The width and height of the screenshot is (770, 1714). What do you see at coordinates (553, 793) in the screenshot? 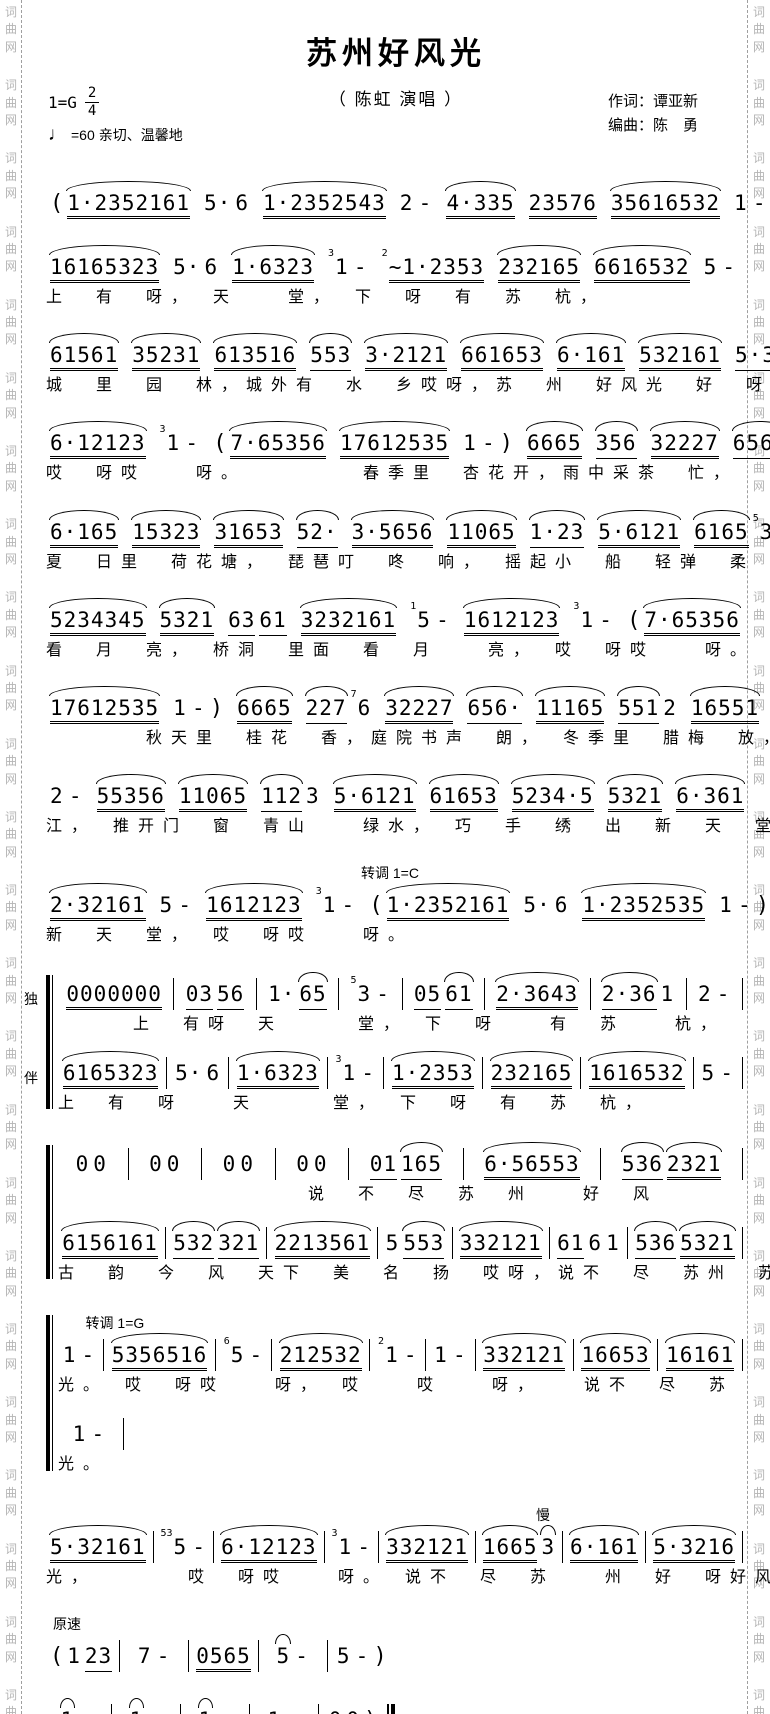
I see `measure: 5234·5` at bounding box center [553, 793].